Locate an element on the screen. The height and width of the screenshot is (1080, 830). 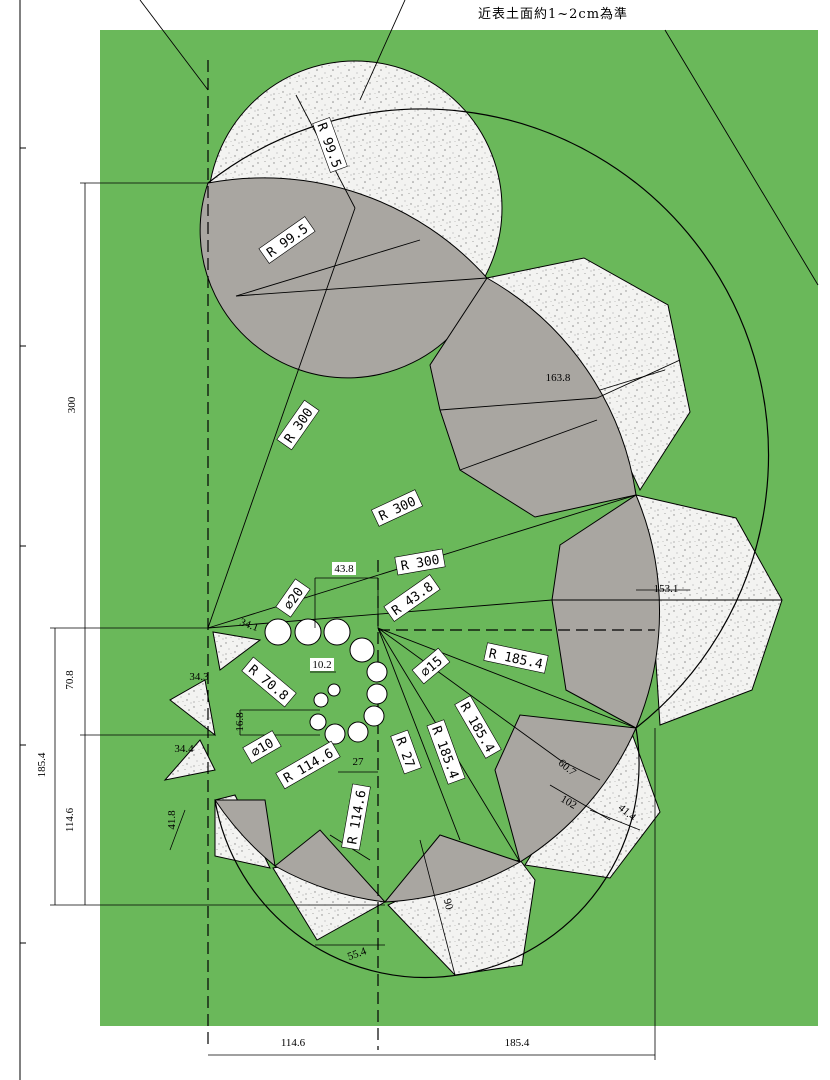
svg-text: R 300 is located at coordinates (420, 564).